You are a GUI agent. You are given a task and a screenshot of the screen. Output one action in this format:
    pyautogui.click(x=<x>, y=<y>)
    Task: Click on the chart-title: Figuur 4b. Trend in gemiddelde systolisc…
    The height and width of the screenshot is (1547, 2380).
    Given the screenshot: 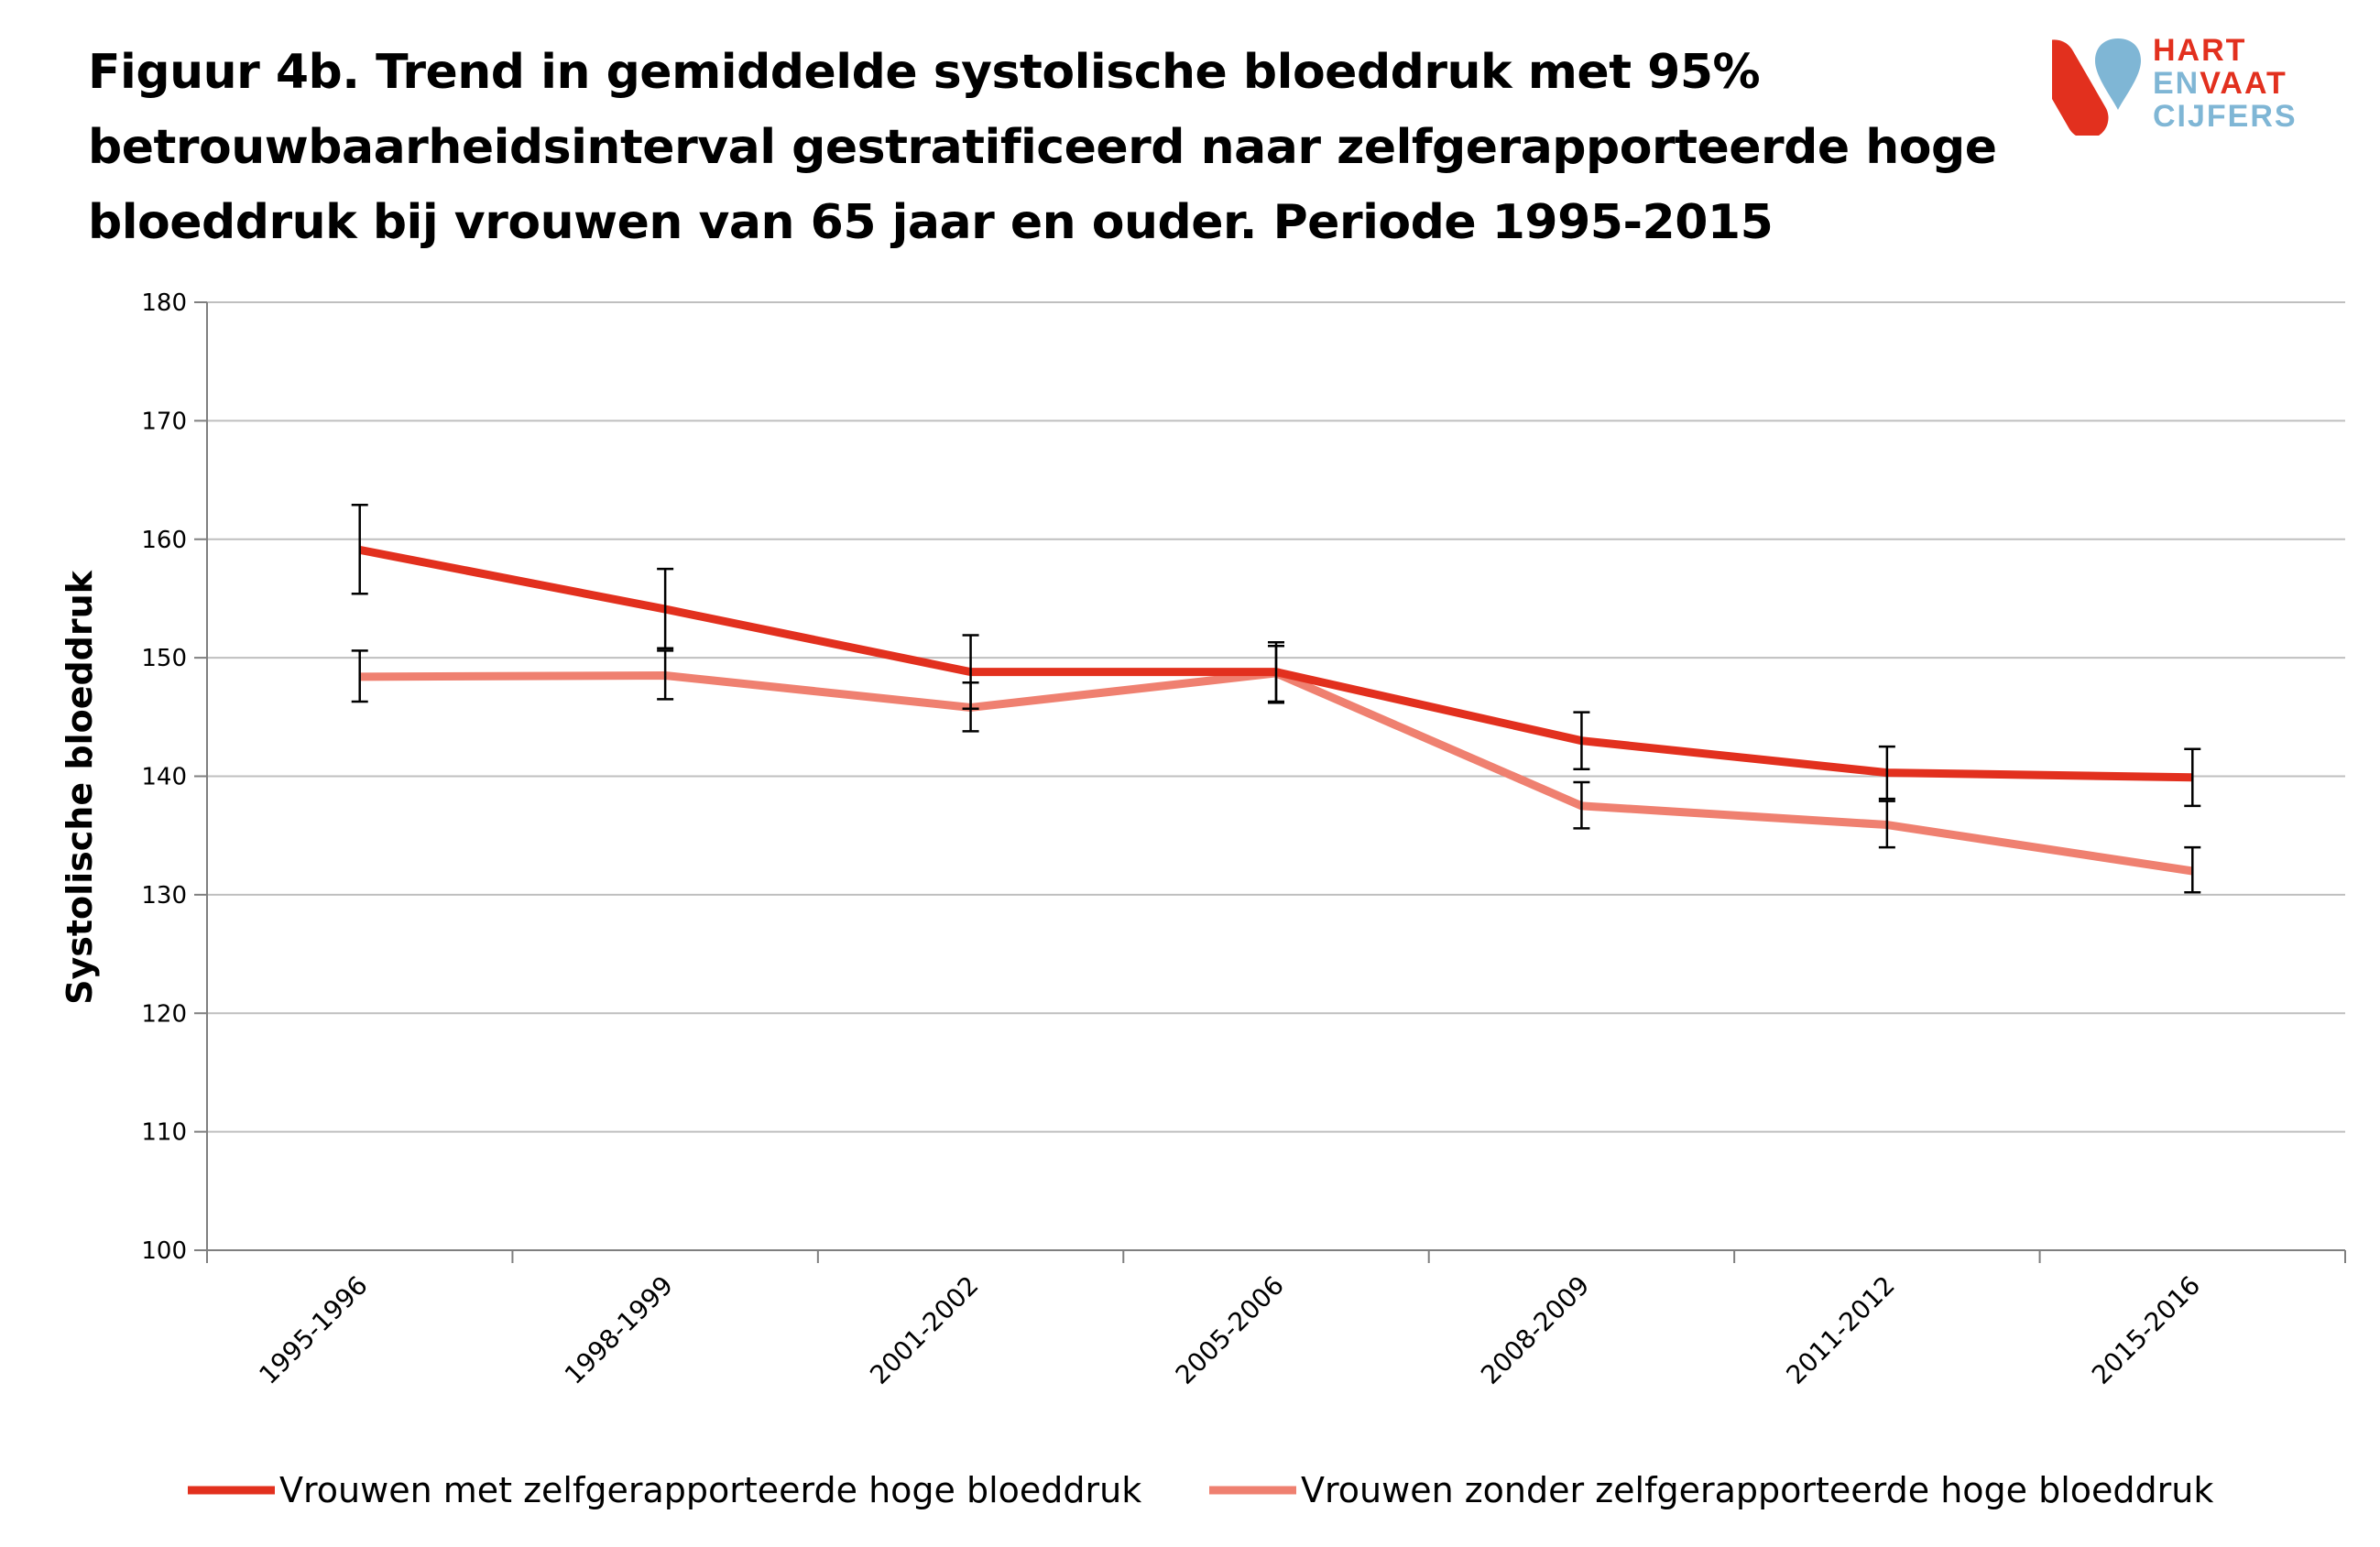 What is the action you would take?
    pyautogui.click(x=1042, y=147)
    